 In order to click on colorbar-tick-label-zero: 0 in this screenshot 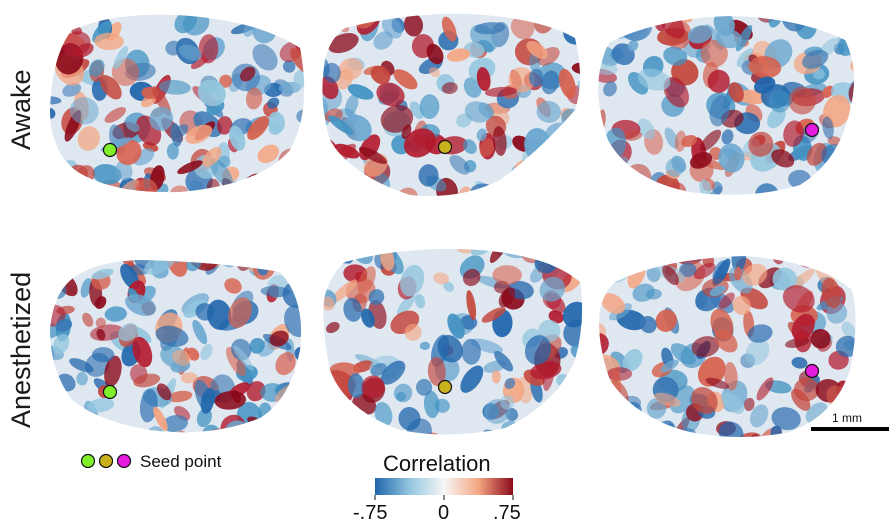, I will do `click(444, 513)`.